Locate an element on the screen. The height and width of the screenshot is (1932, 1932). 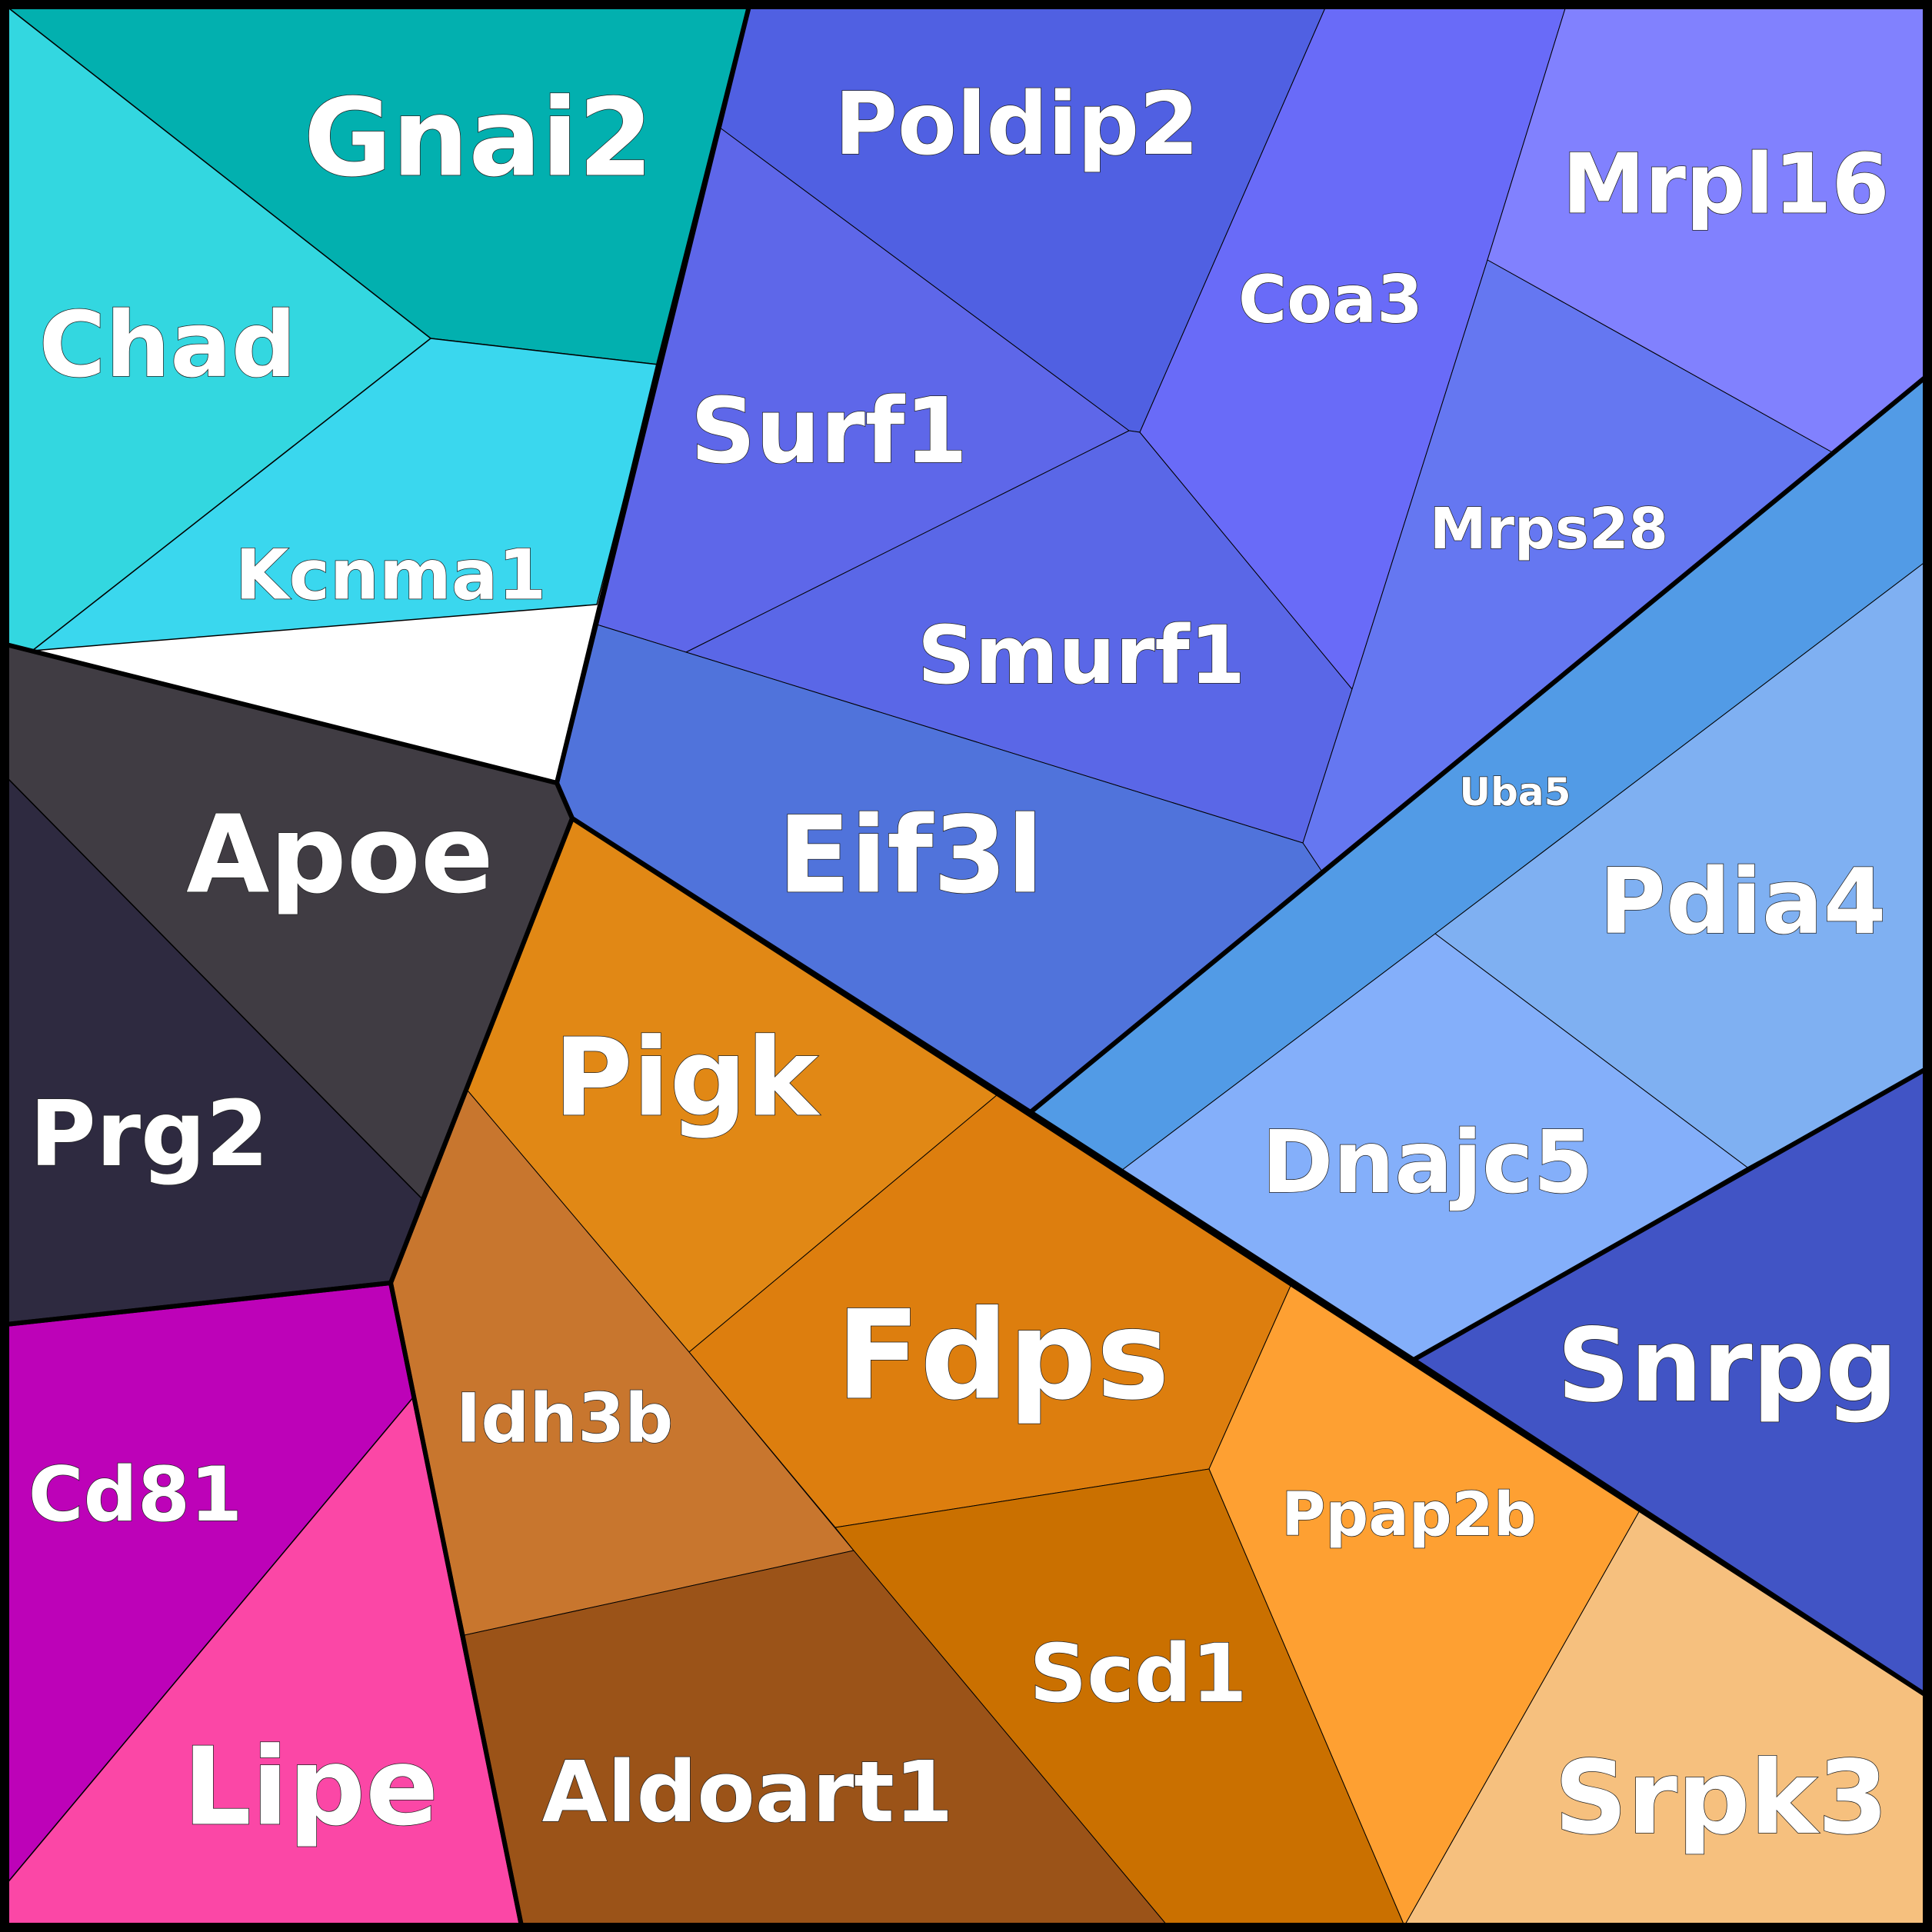
cell-kcnma1 is located at coordinates (344, 494).